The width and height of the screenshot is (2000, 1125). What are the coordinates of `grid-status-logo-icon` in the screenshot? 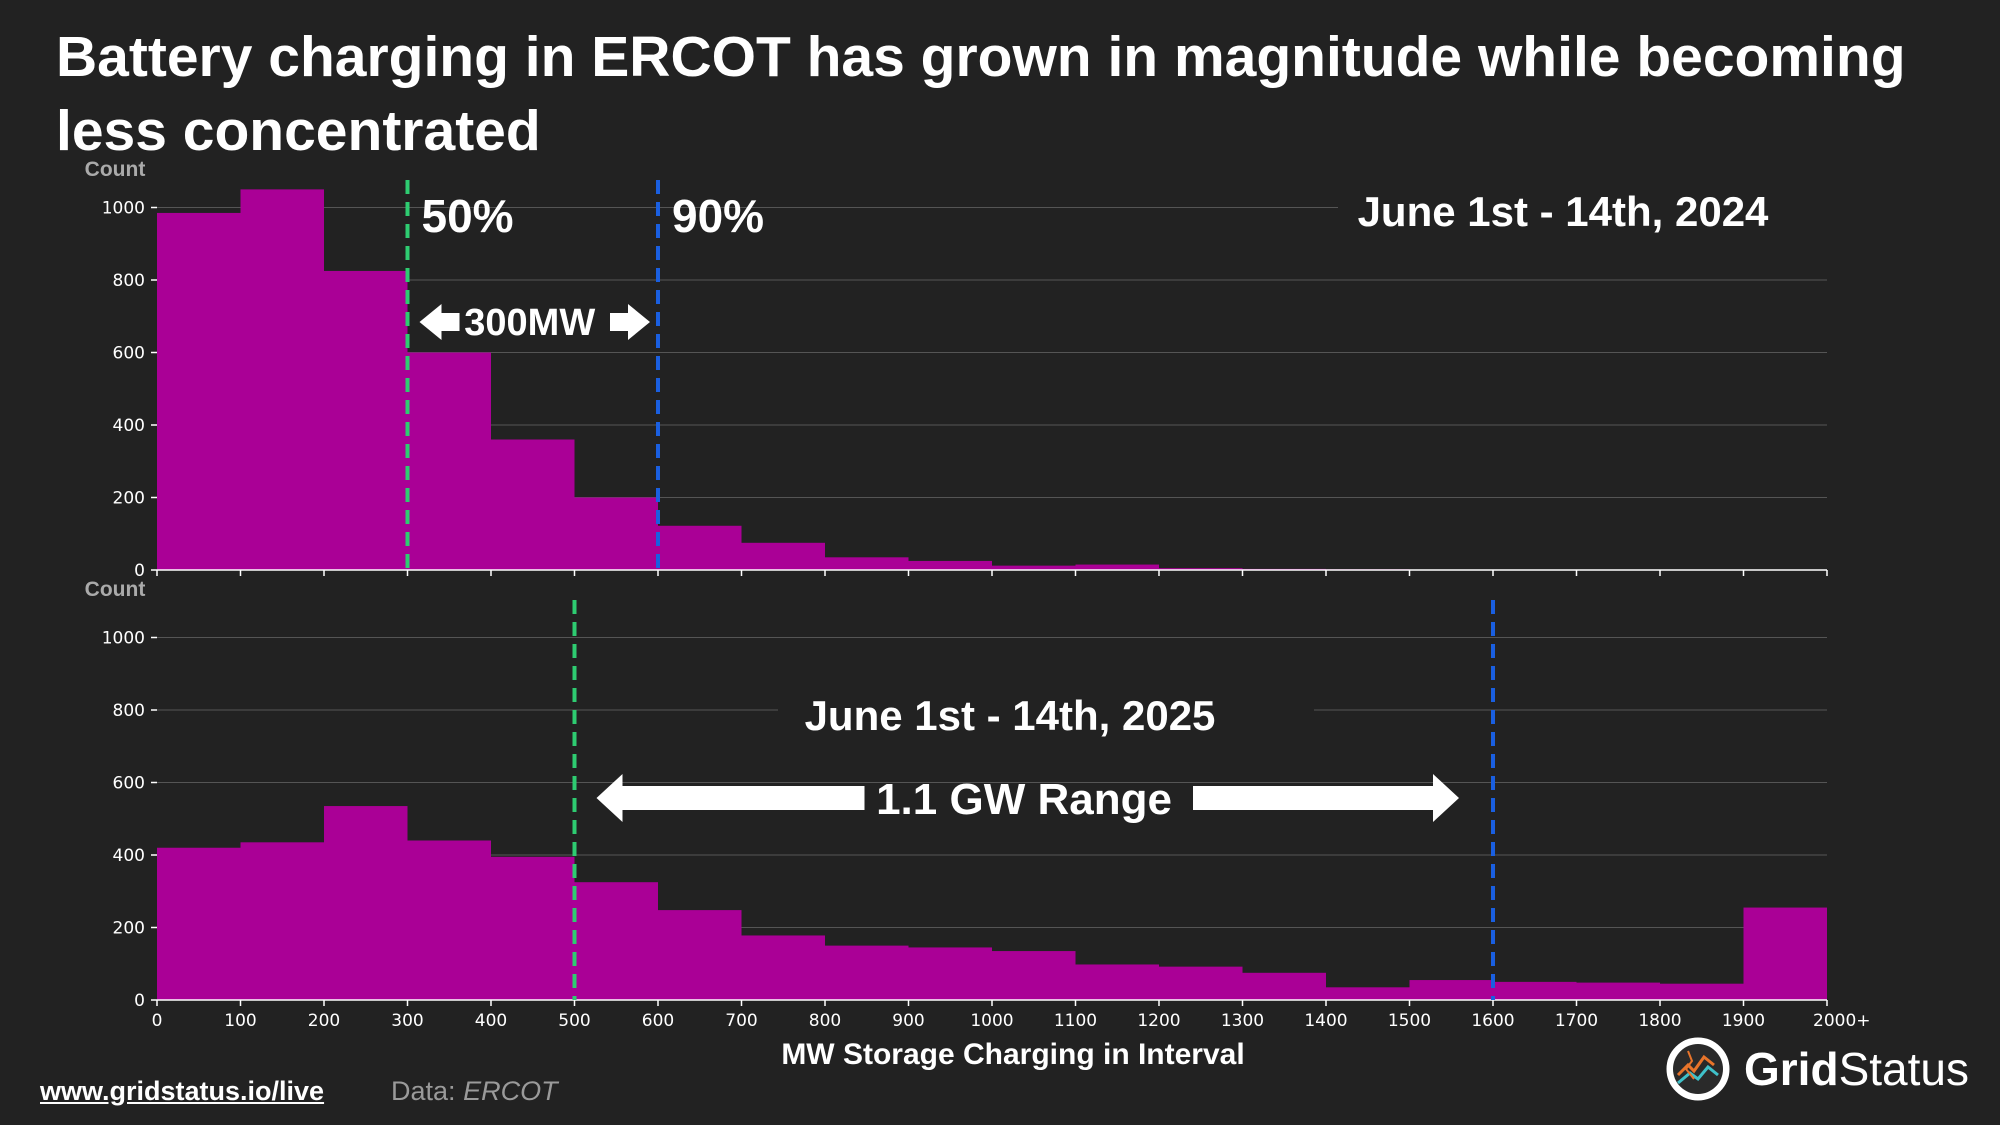 It's located at (1698, 1069).